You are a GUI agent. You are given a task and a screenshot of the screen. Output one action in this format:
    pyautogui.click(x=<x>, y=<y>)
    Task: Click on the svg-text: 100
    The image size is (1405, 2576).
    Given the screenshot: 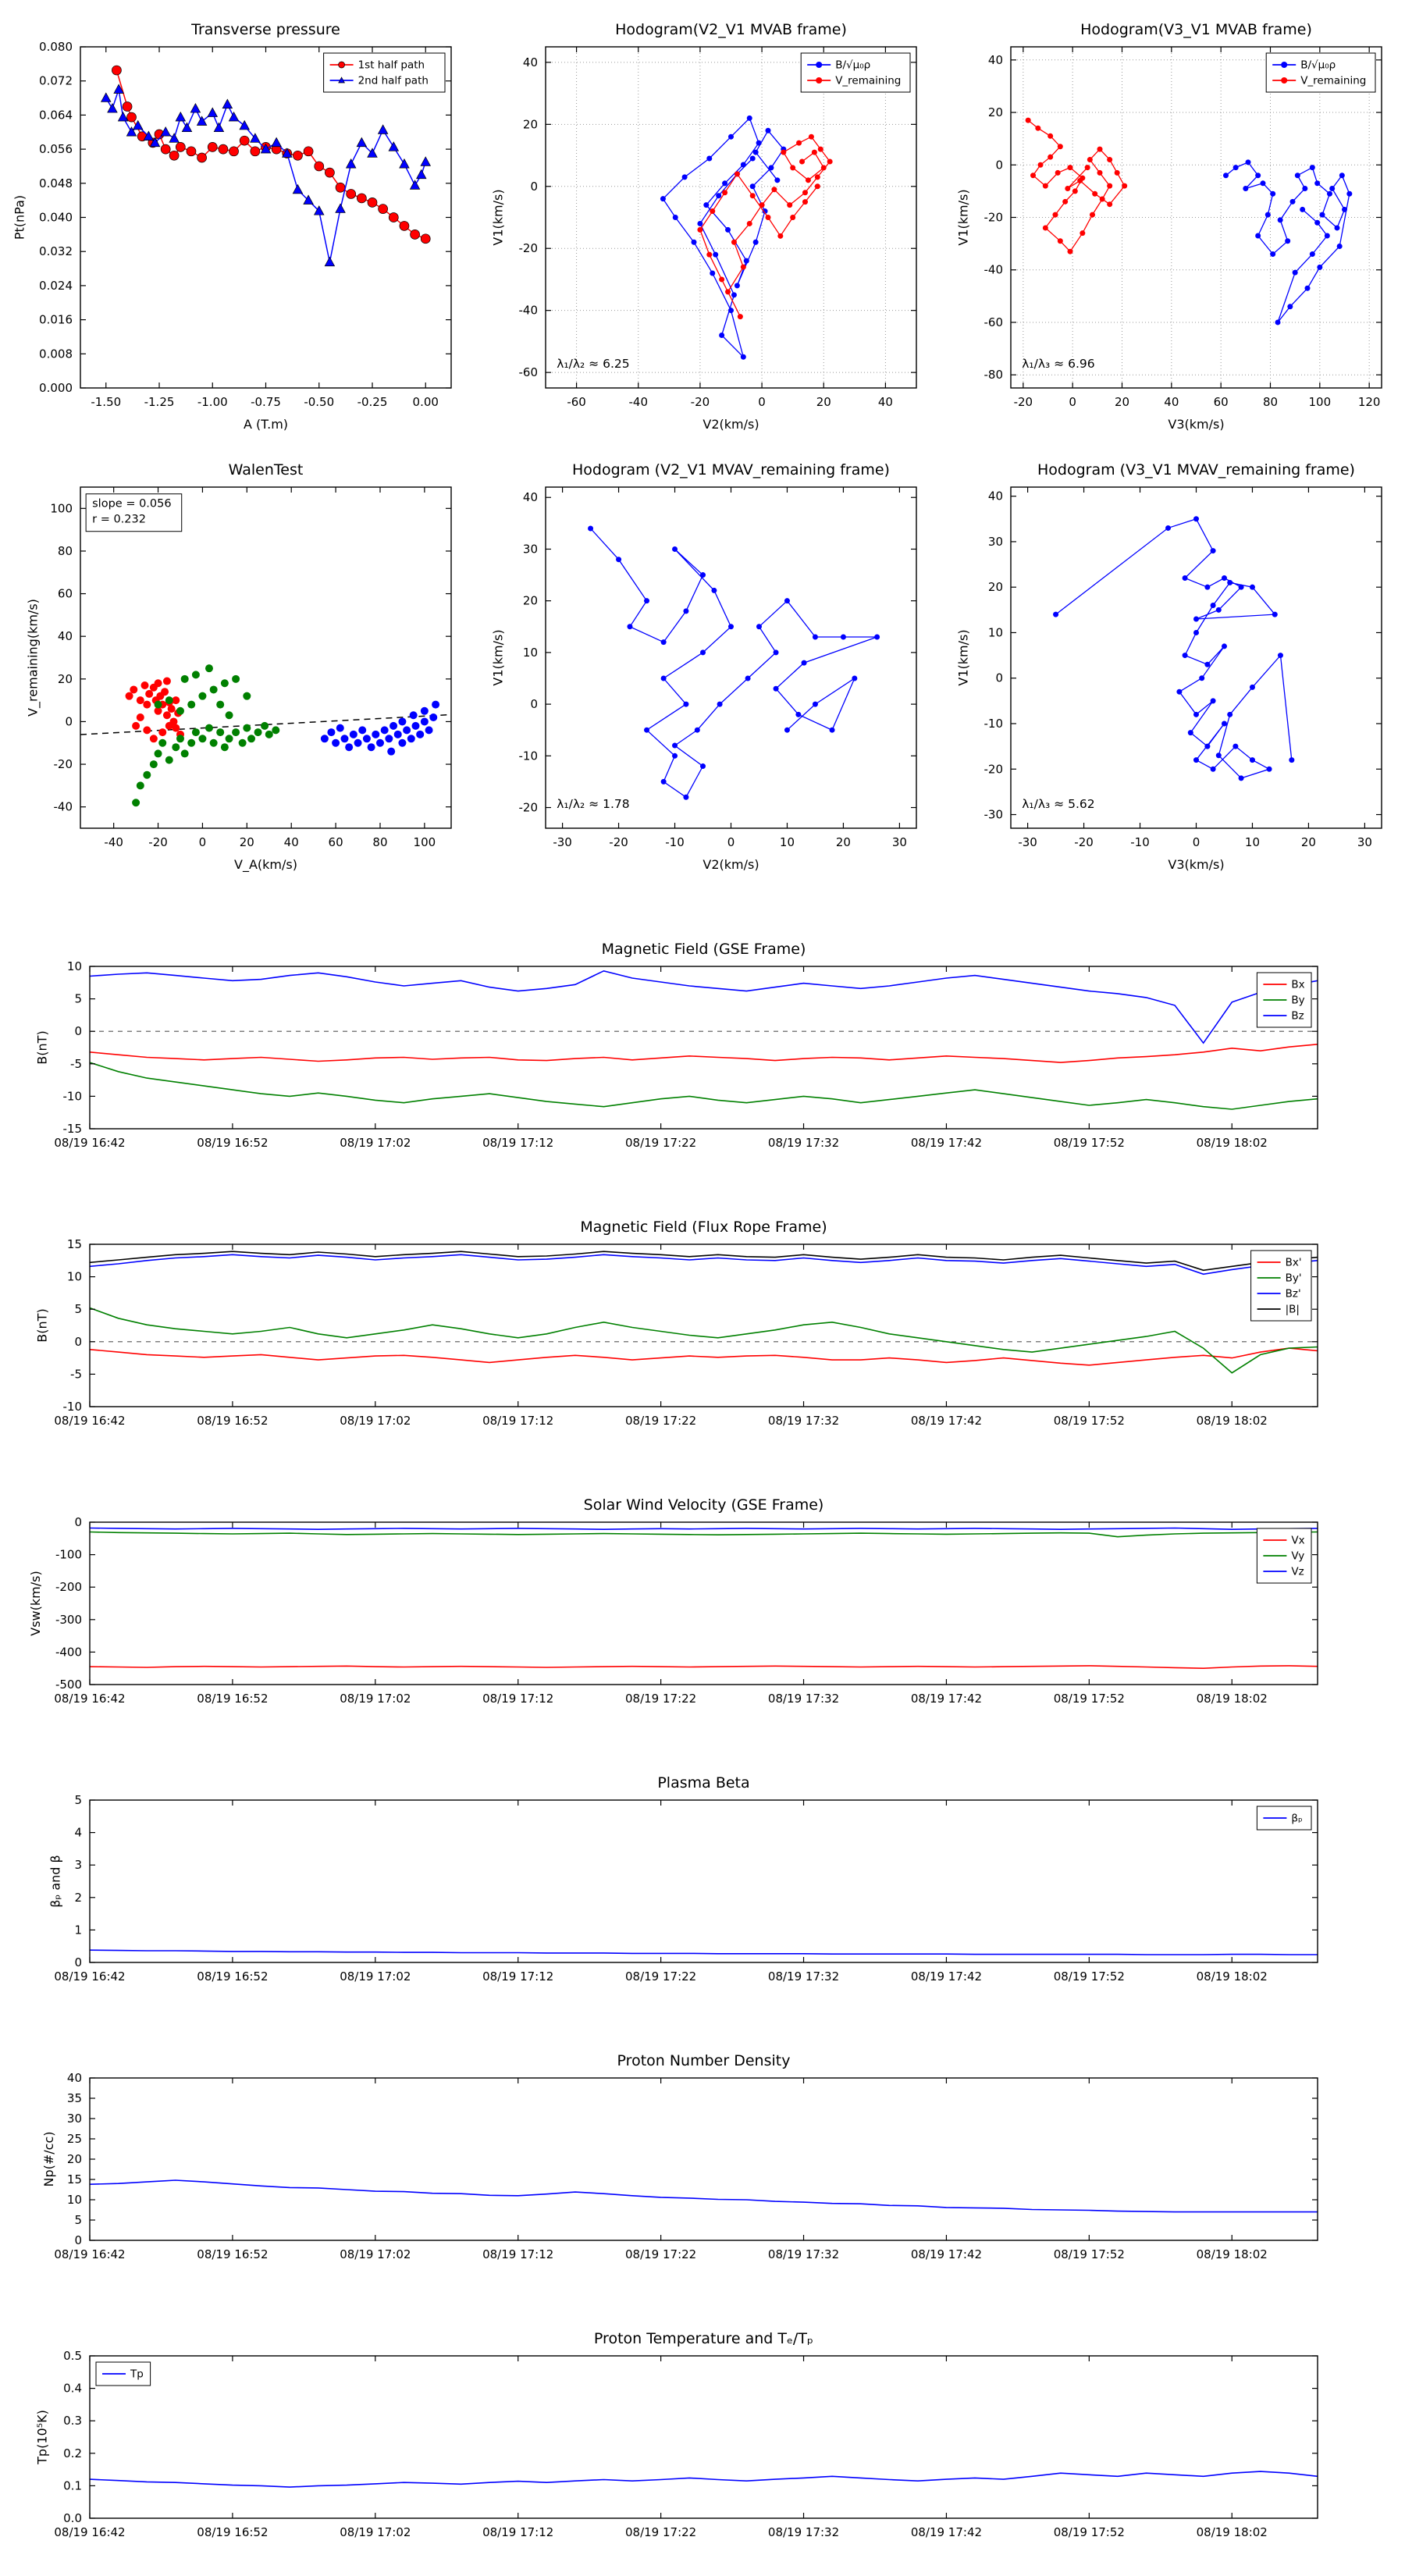 What is the action you would take?
    pyautogui.click(x=61, y=508)
    